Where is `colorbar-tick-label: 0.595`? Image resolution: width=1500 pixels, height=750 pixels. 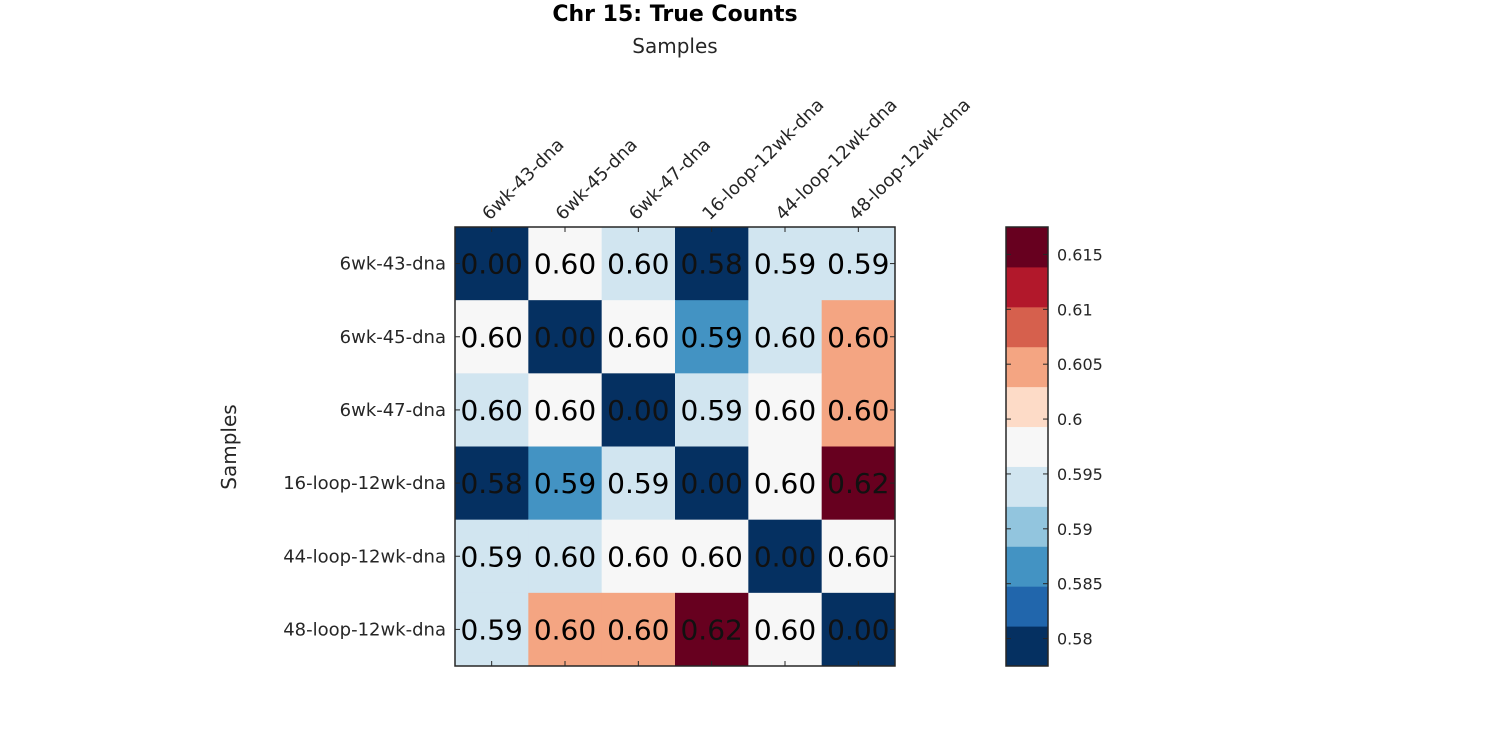 colorbar-tick-label: 0.595 is located at coordinates (1080, 474).